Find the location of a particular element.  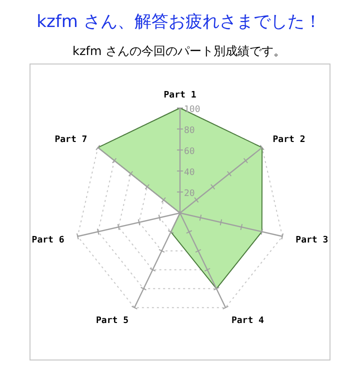

y-tick-label: 80 is located at coordinates (189, 131).